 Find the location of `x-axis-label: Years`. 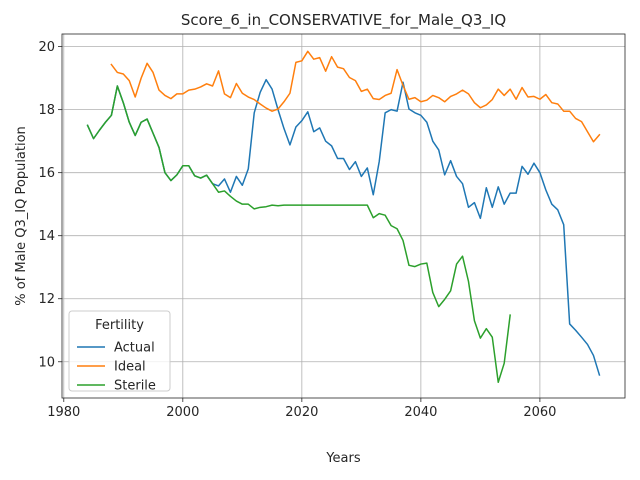

x-axis-label: Years is located at coordinates (343, 458).